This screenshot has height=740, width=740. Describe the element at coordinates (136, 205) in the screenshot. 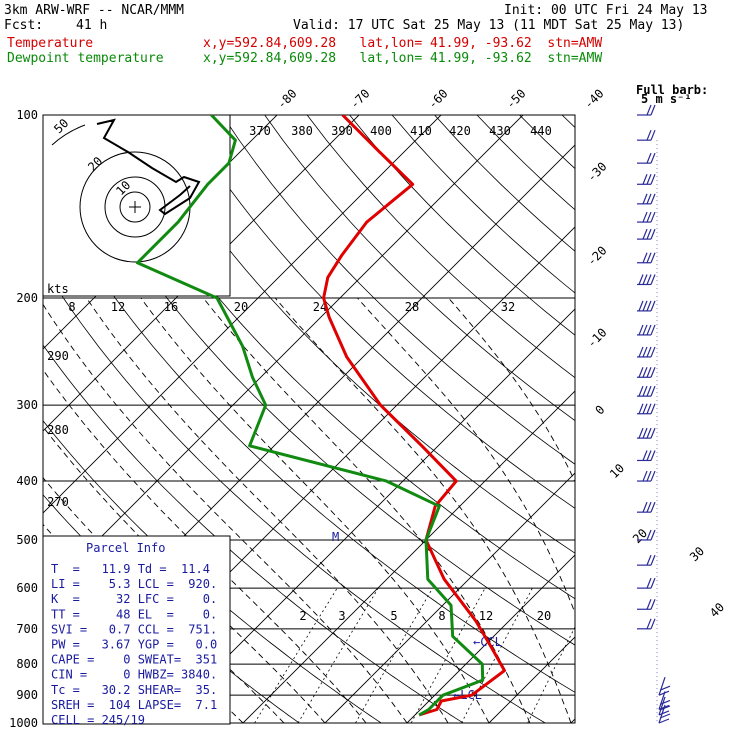

I see `hodograph-frame` at that location.